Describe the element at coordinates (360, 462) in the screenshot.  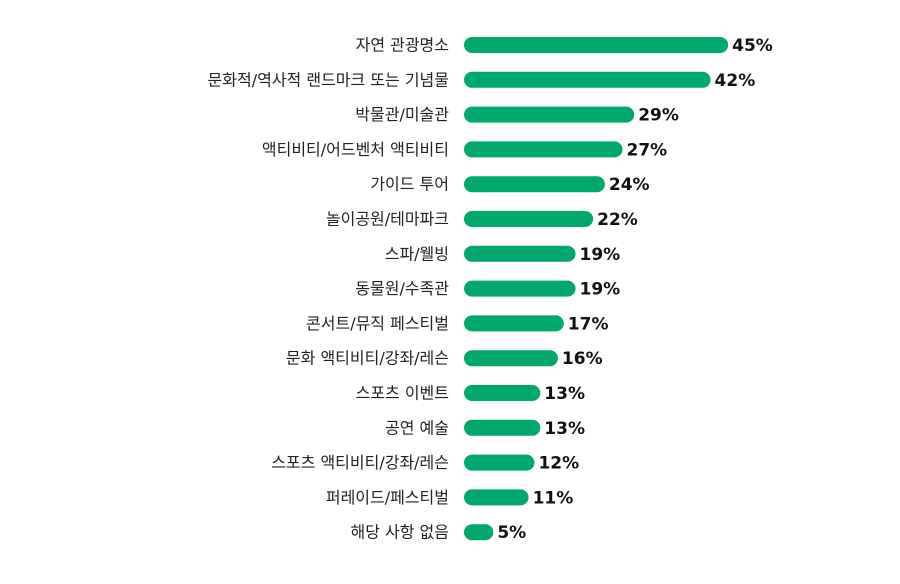
I see `category-label: 스포츠 액티비티/강좌/레슨` at that location.